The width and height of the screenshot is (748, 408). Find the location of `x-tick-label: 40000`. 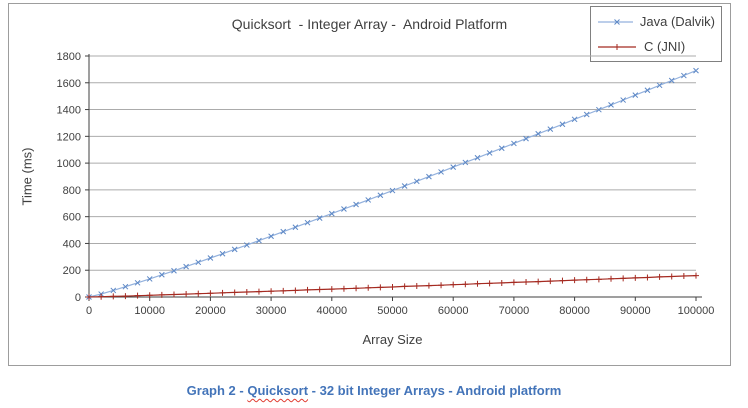

x-tick-label: 40000 is located at coordinates (332, 311).